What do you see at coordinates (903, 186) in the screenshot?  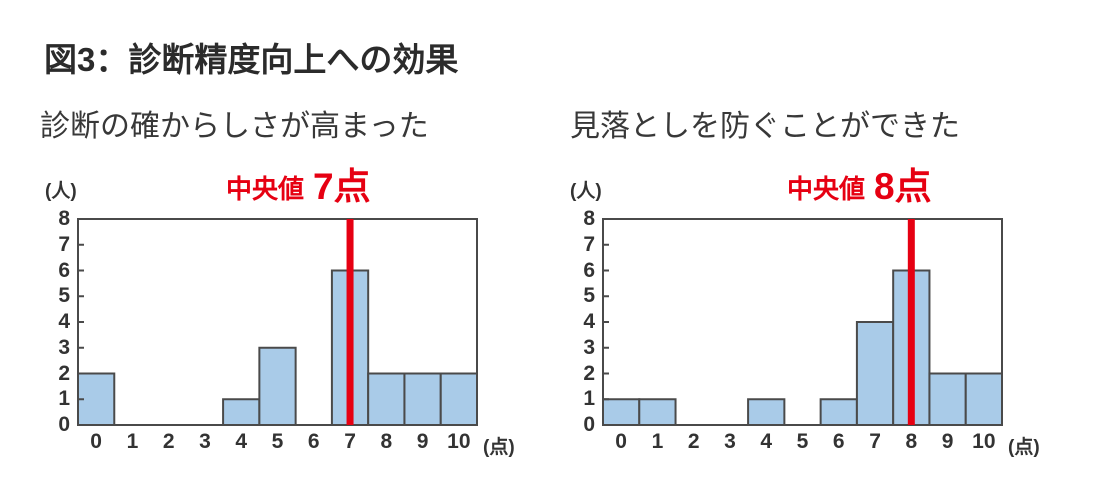 I see `median-value-label: 8点` at bounding box center [903, 186].